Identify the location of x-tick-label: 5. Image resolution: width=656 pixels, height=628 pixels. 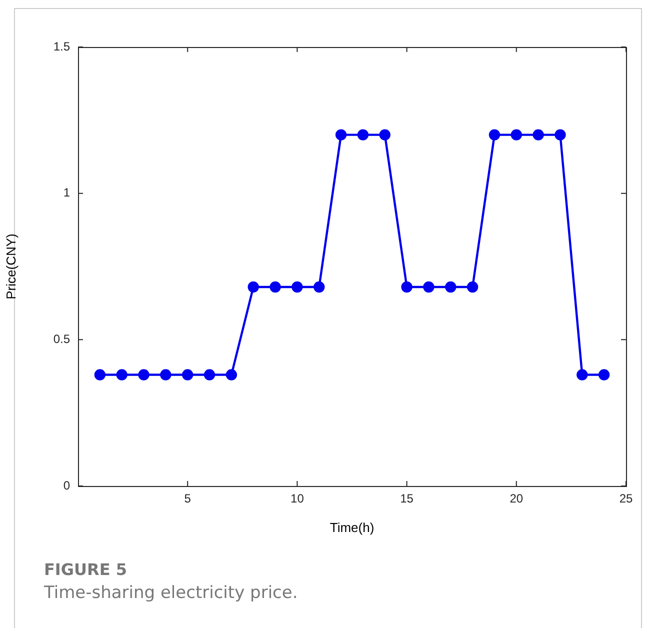
(188, 499).